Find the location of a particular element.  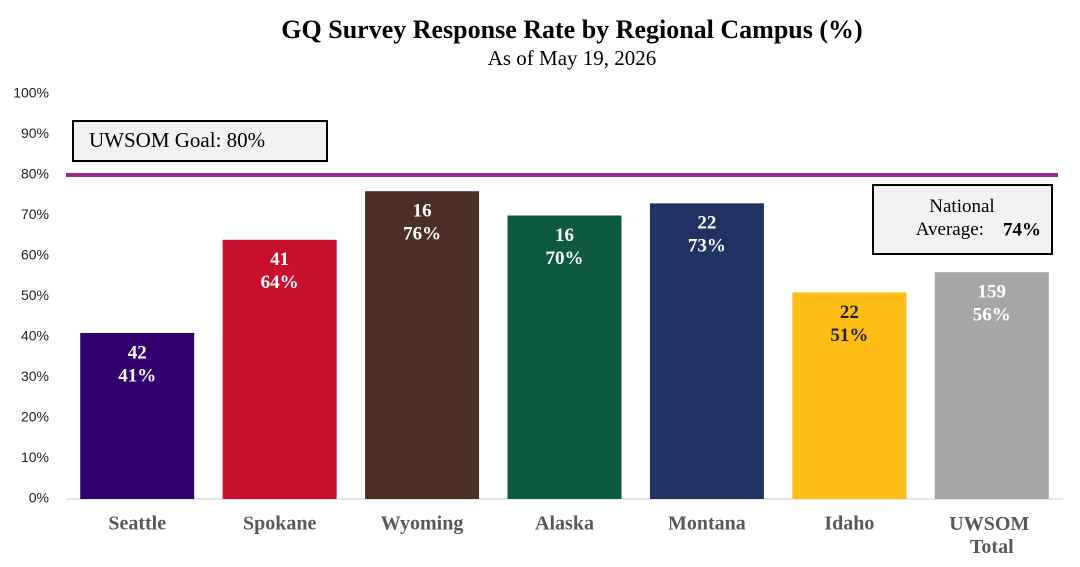

goal-label: UWSOM Goal: 80% is located at coordinates (177, 140).